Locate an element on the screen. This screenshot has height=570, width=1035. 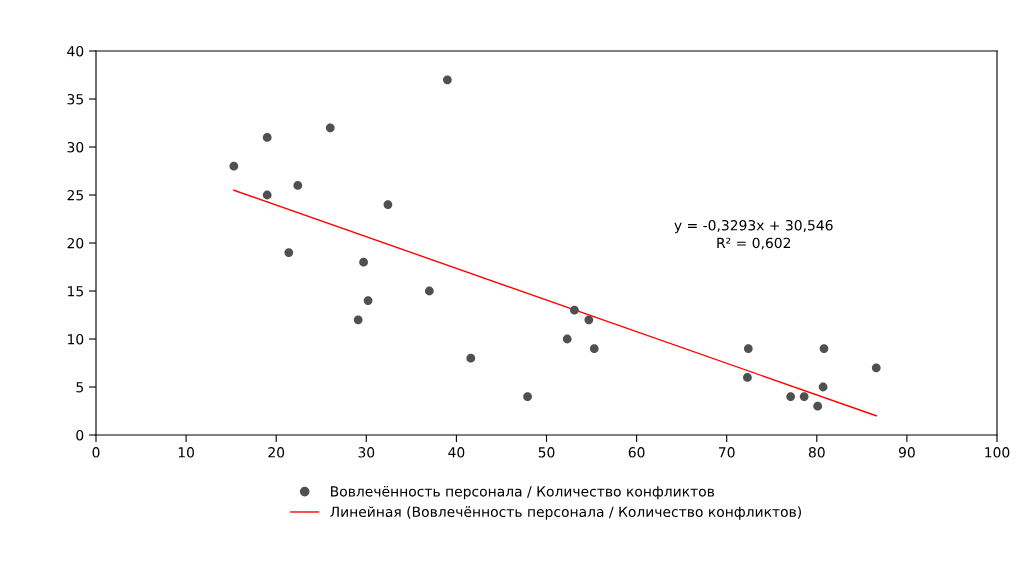
x-tick-label: 40 is located at coordinates (456, 452).